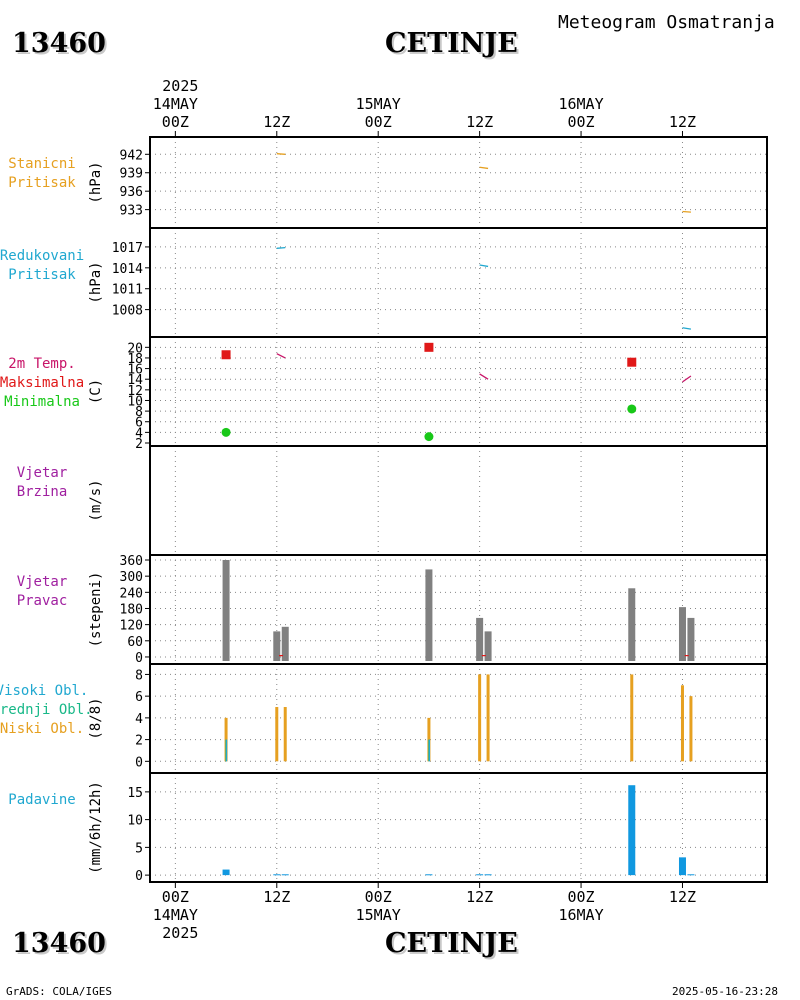  Describe the element at coordinates (682, 122) in the screenshot. I see `top-hour-label-5: 12Z` at that location.